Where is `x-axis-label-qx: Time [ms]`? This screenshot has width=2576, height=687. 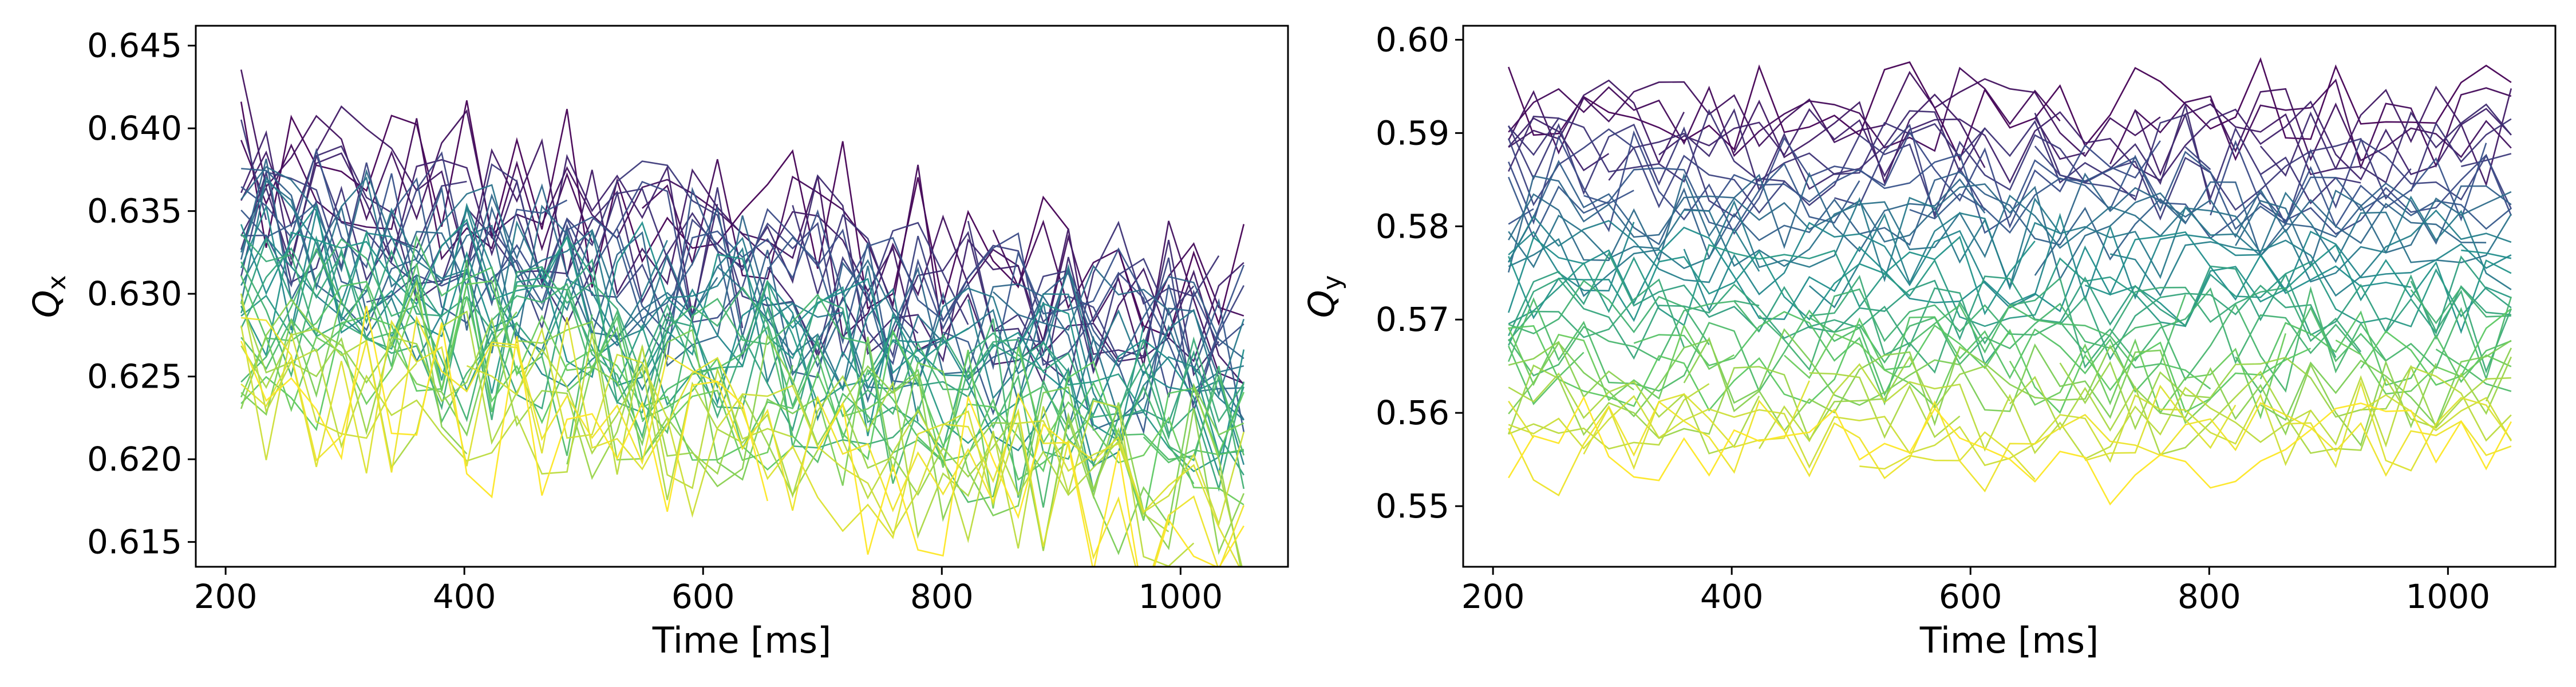 x-axis-label-qx: Time [ms] is located at coordinates (742, 640).